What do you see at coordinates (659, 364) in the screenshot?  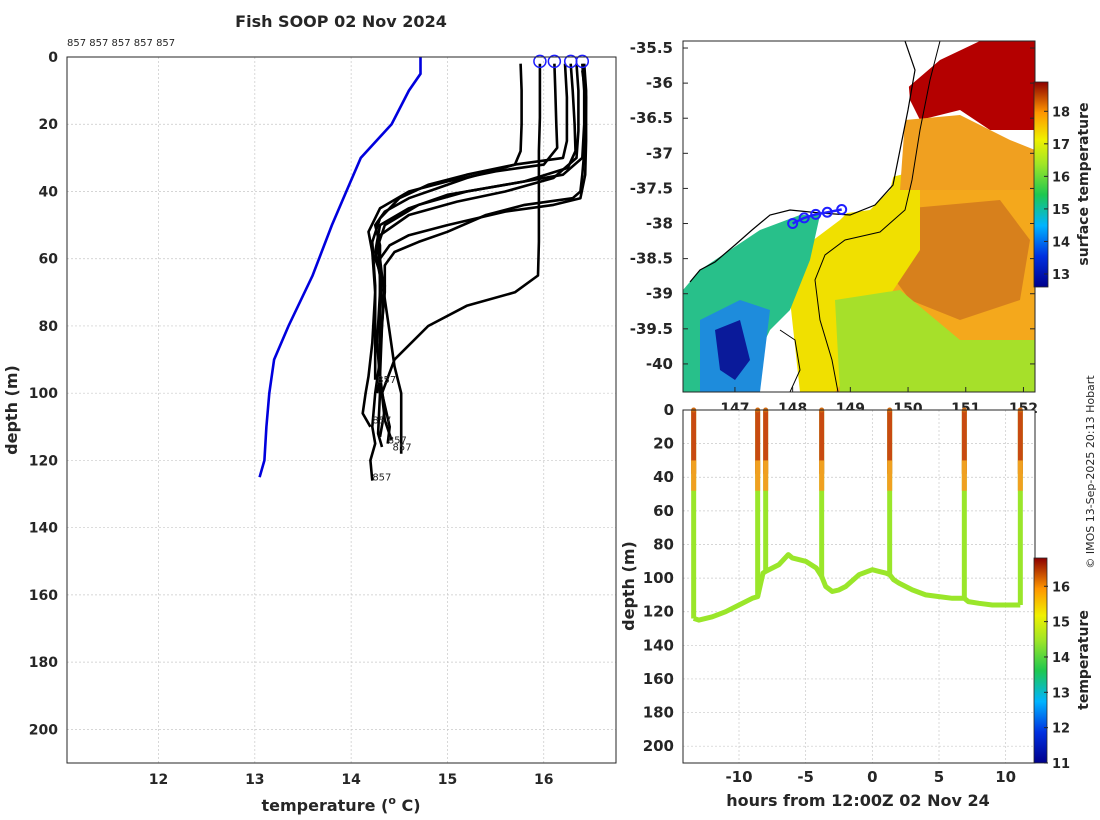 I see `map-lat-tick-label: -40` at bounding box center [659, 364].